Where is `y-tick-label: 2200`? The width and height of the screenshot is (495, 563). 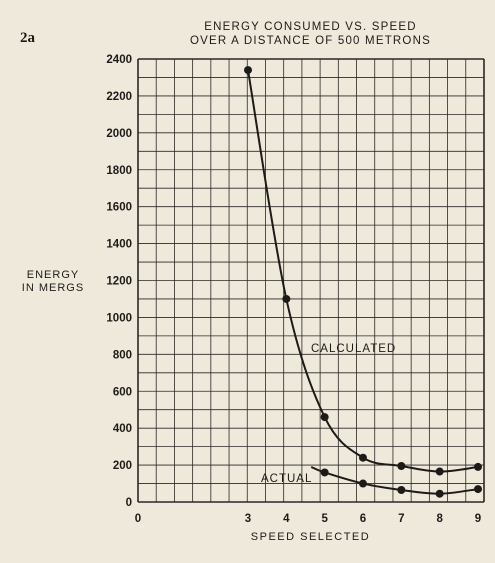 y-tick-label: 2200 is located at coordinates (119, 97).